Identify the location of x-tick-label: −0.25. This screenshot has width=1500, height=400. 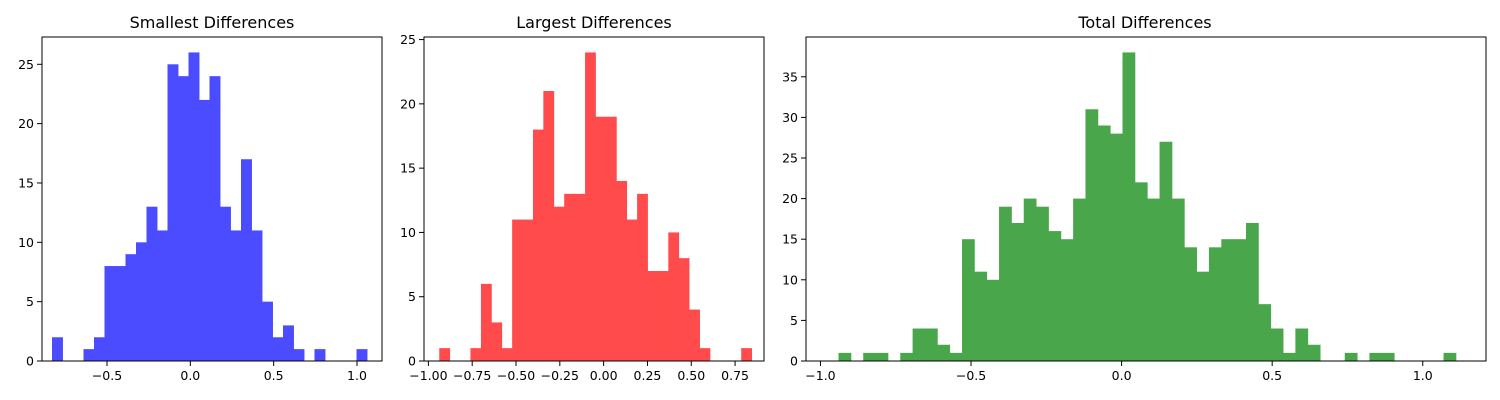
(560, 375).